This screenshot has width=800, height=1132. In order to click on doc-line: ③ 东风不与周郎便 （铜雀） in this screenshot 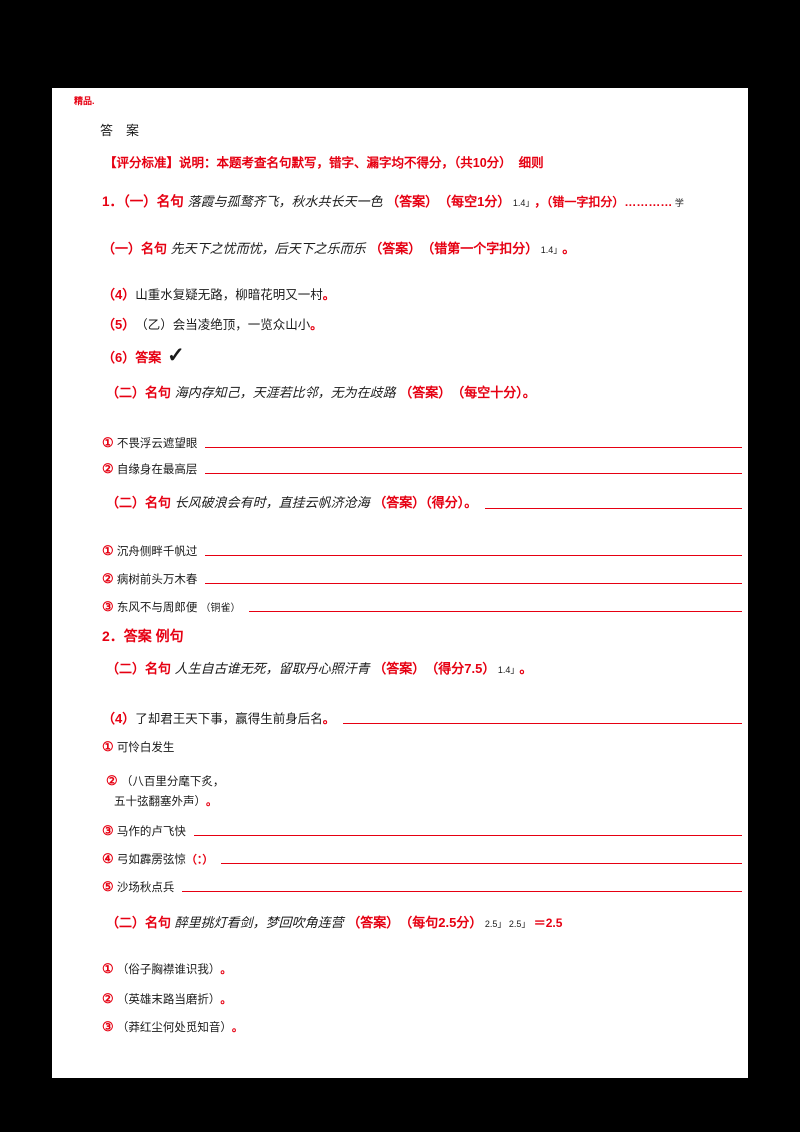, I will do `click(422, 607)`.